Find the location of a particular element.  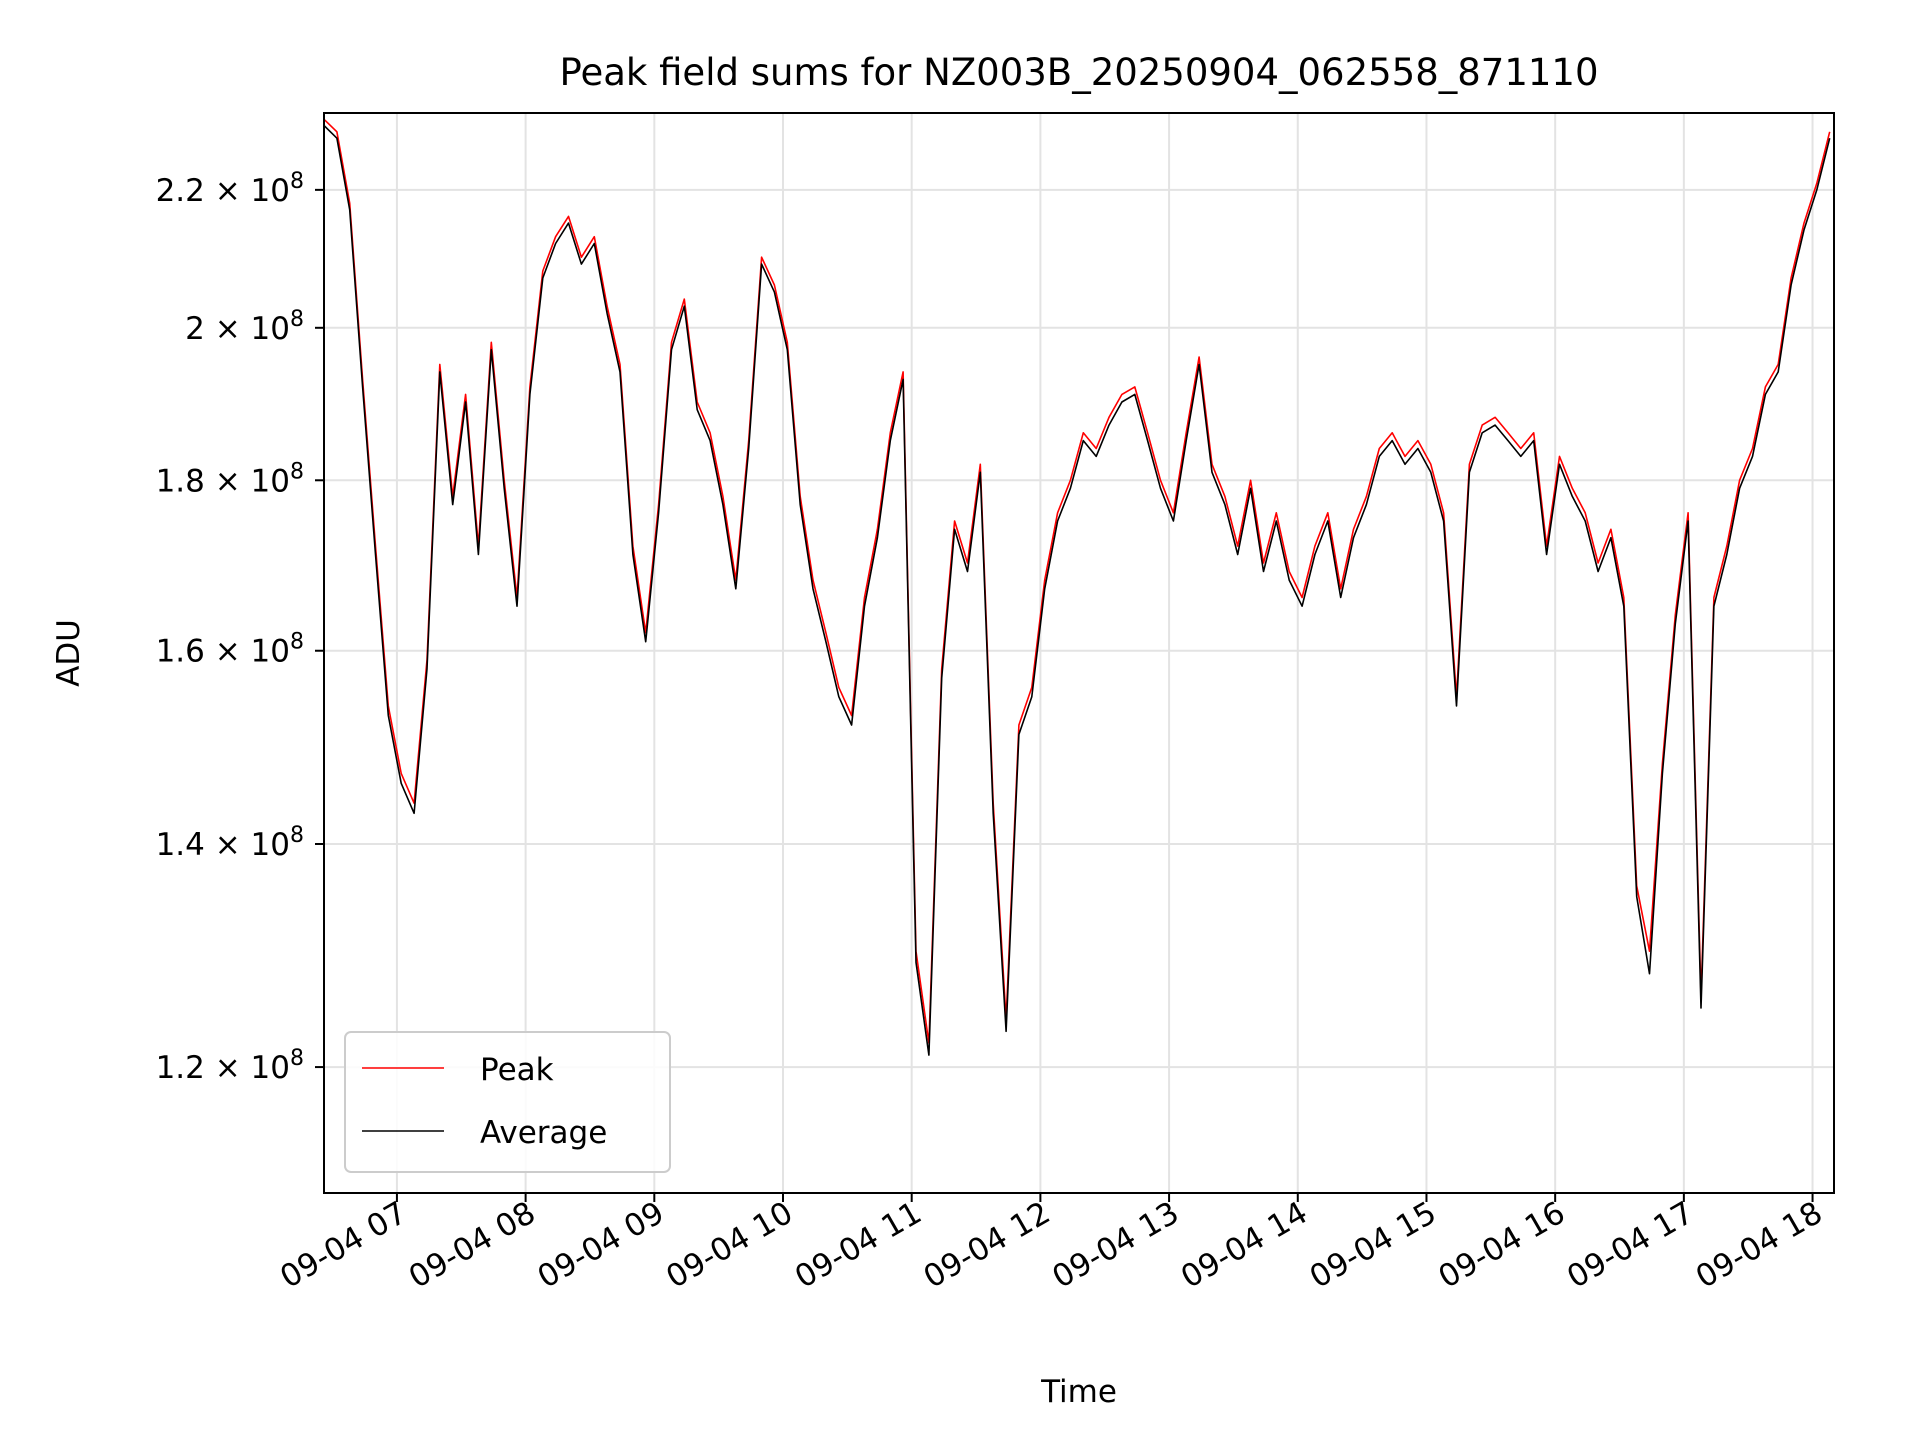

y-tick-label: 1.6 × 108 is located at coordinates (230, 650).